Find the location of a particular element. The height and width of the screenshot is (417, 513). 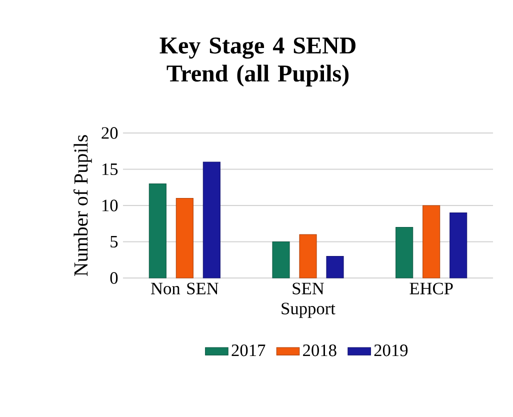

y-tick-label: 10 is located at coordinates (110, 206).